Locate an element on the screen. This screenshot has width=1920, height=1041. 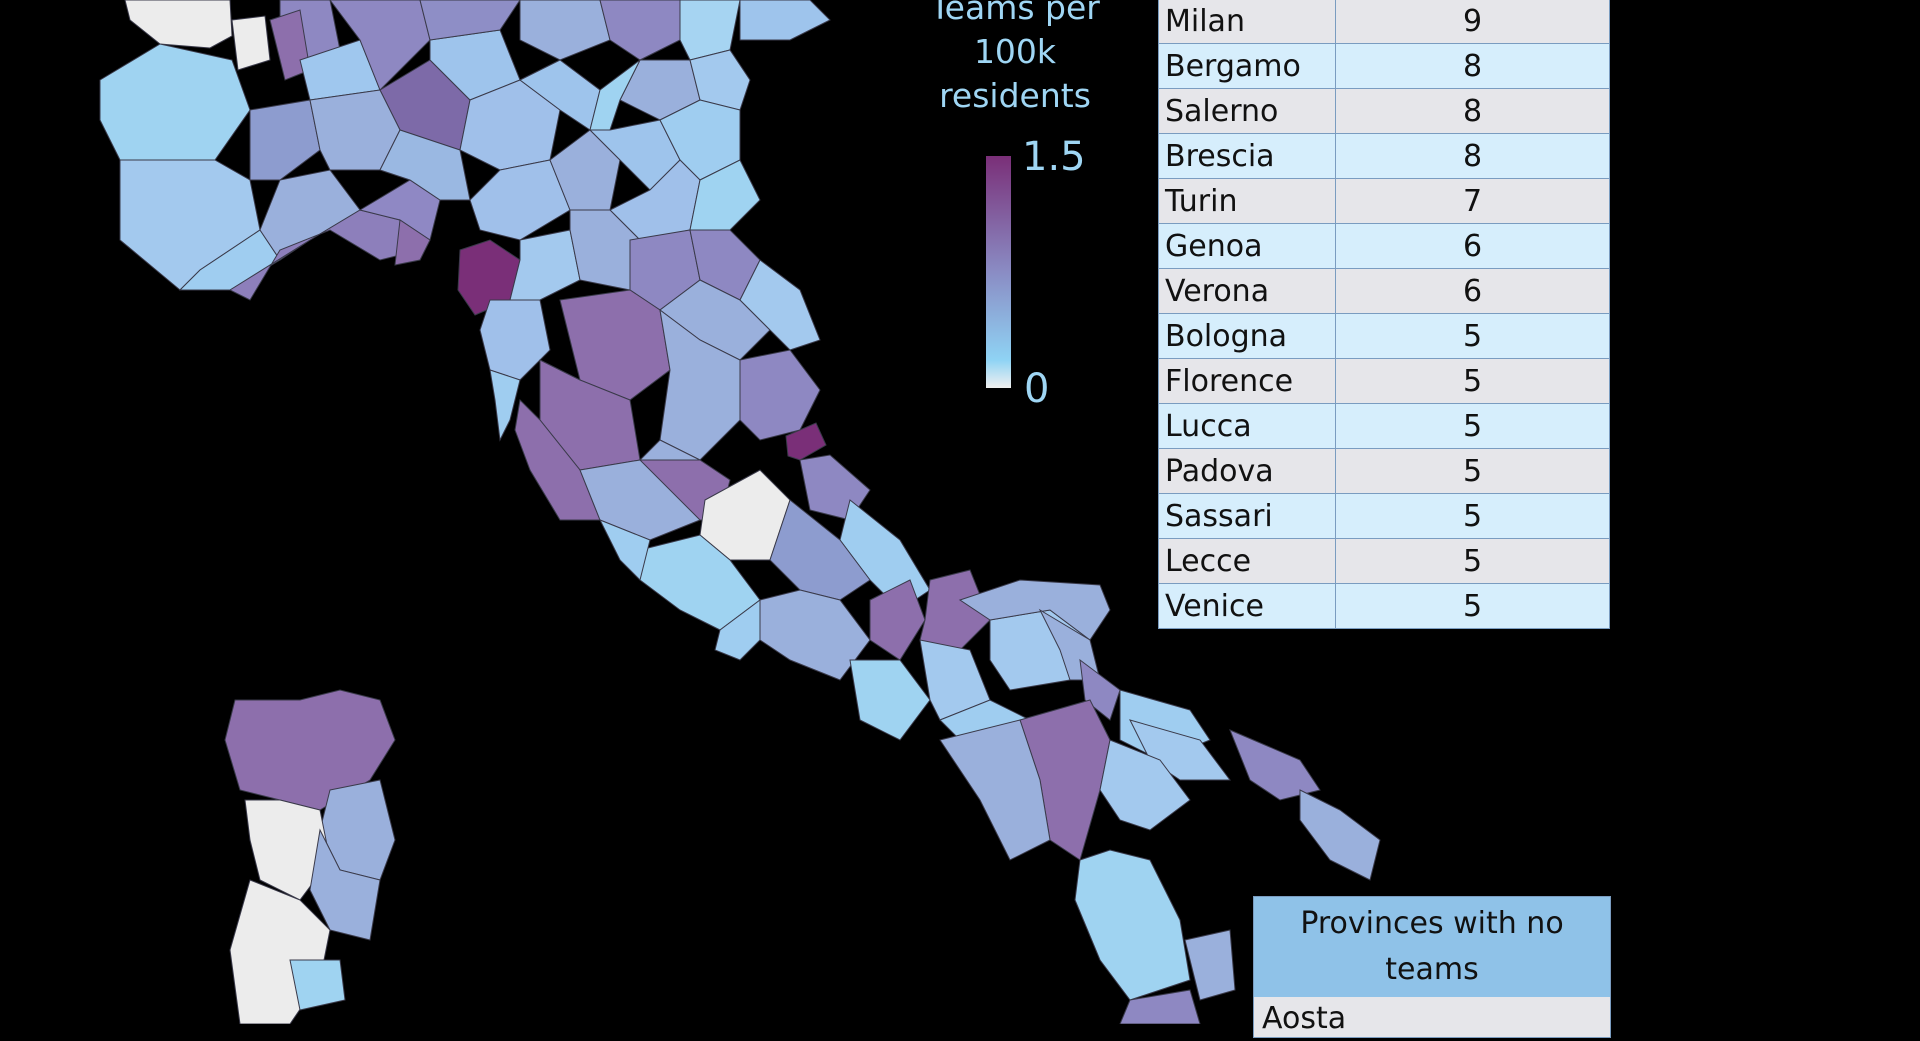
city-cell: Salerno is located at coordinates (1247, 111).